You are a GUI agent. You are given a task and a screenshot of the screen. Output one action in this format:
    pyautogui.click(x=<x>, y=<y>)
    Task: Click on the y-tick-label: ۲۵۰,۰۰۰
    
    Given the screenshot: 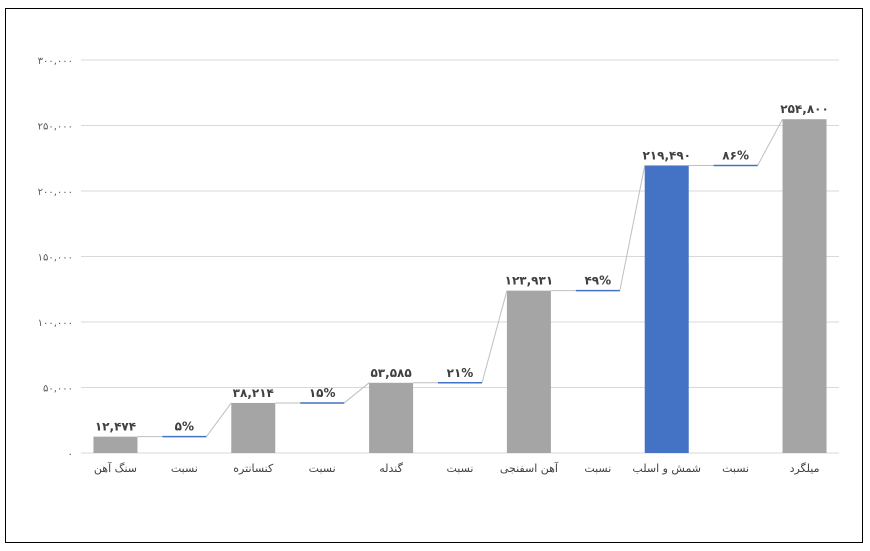 What is the action you would take?
    pyautogui.click(x=55, y=127)
    